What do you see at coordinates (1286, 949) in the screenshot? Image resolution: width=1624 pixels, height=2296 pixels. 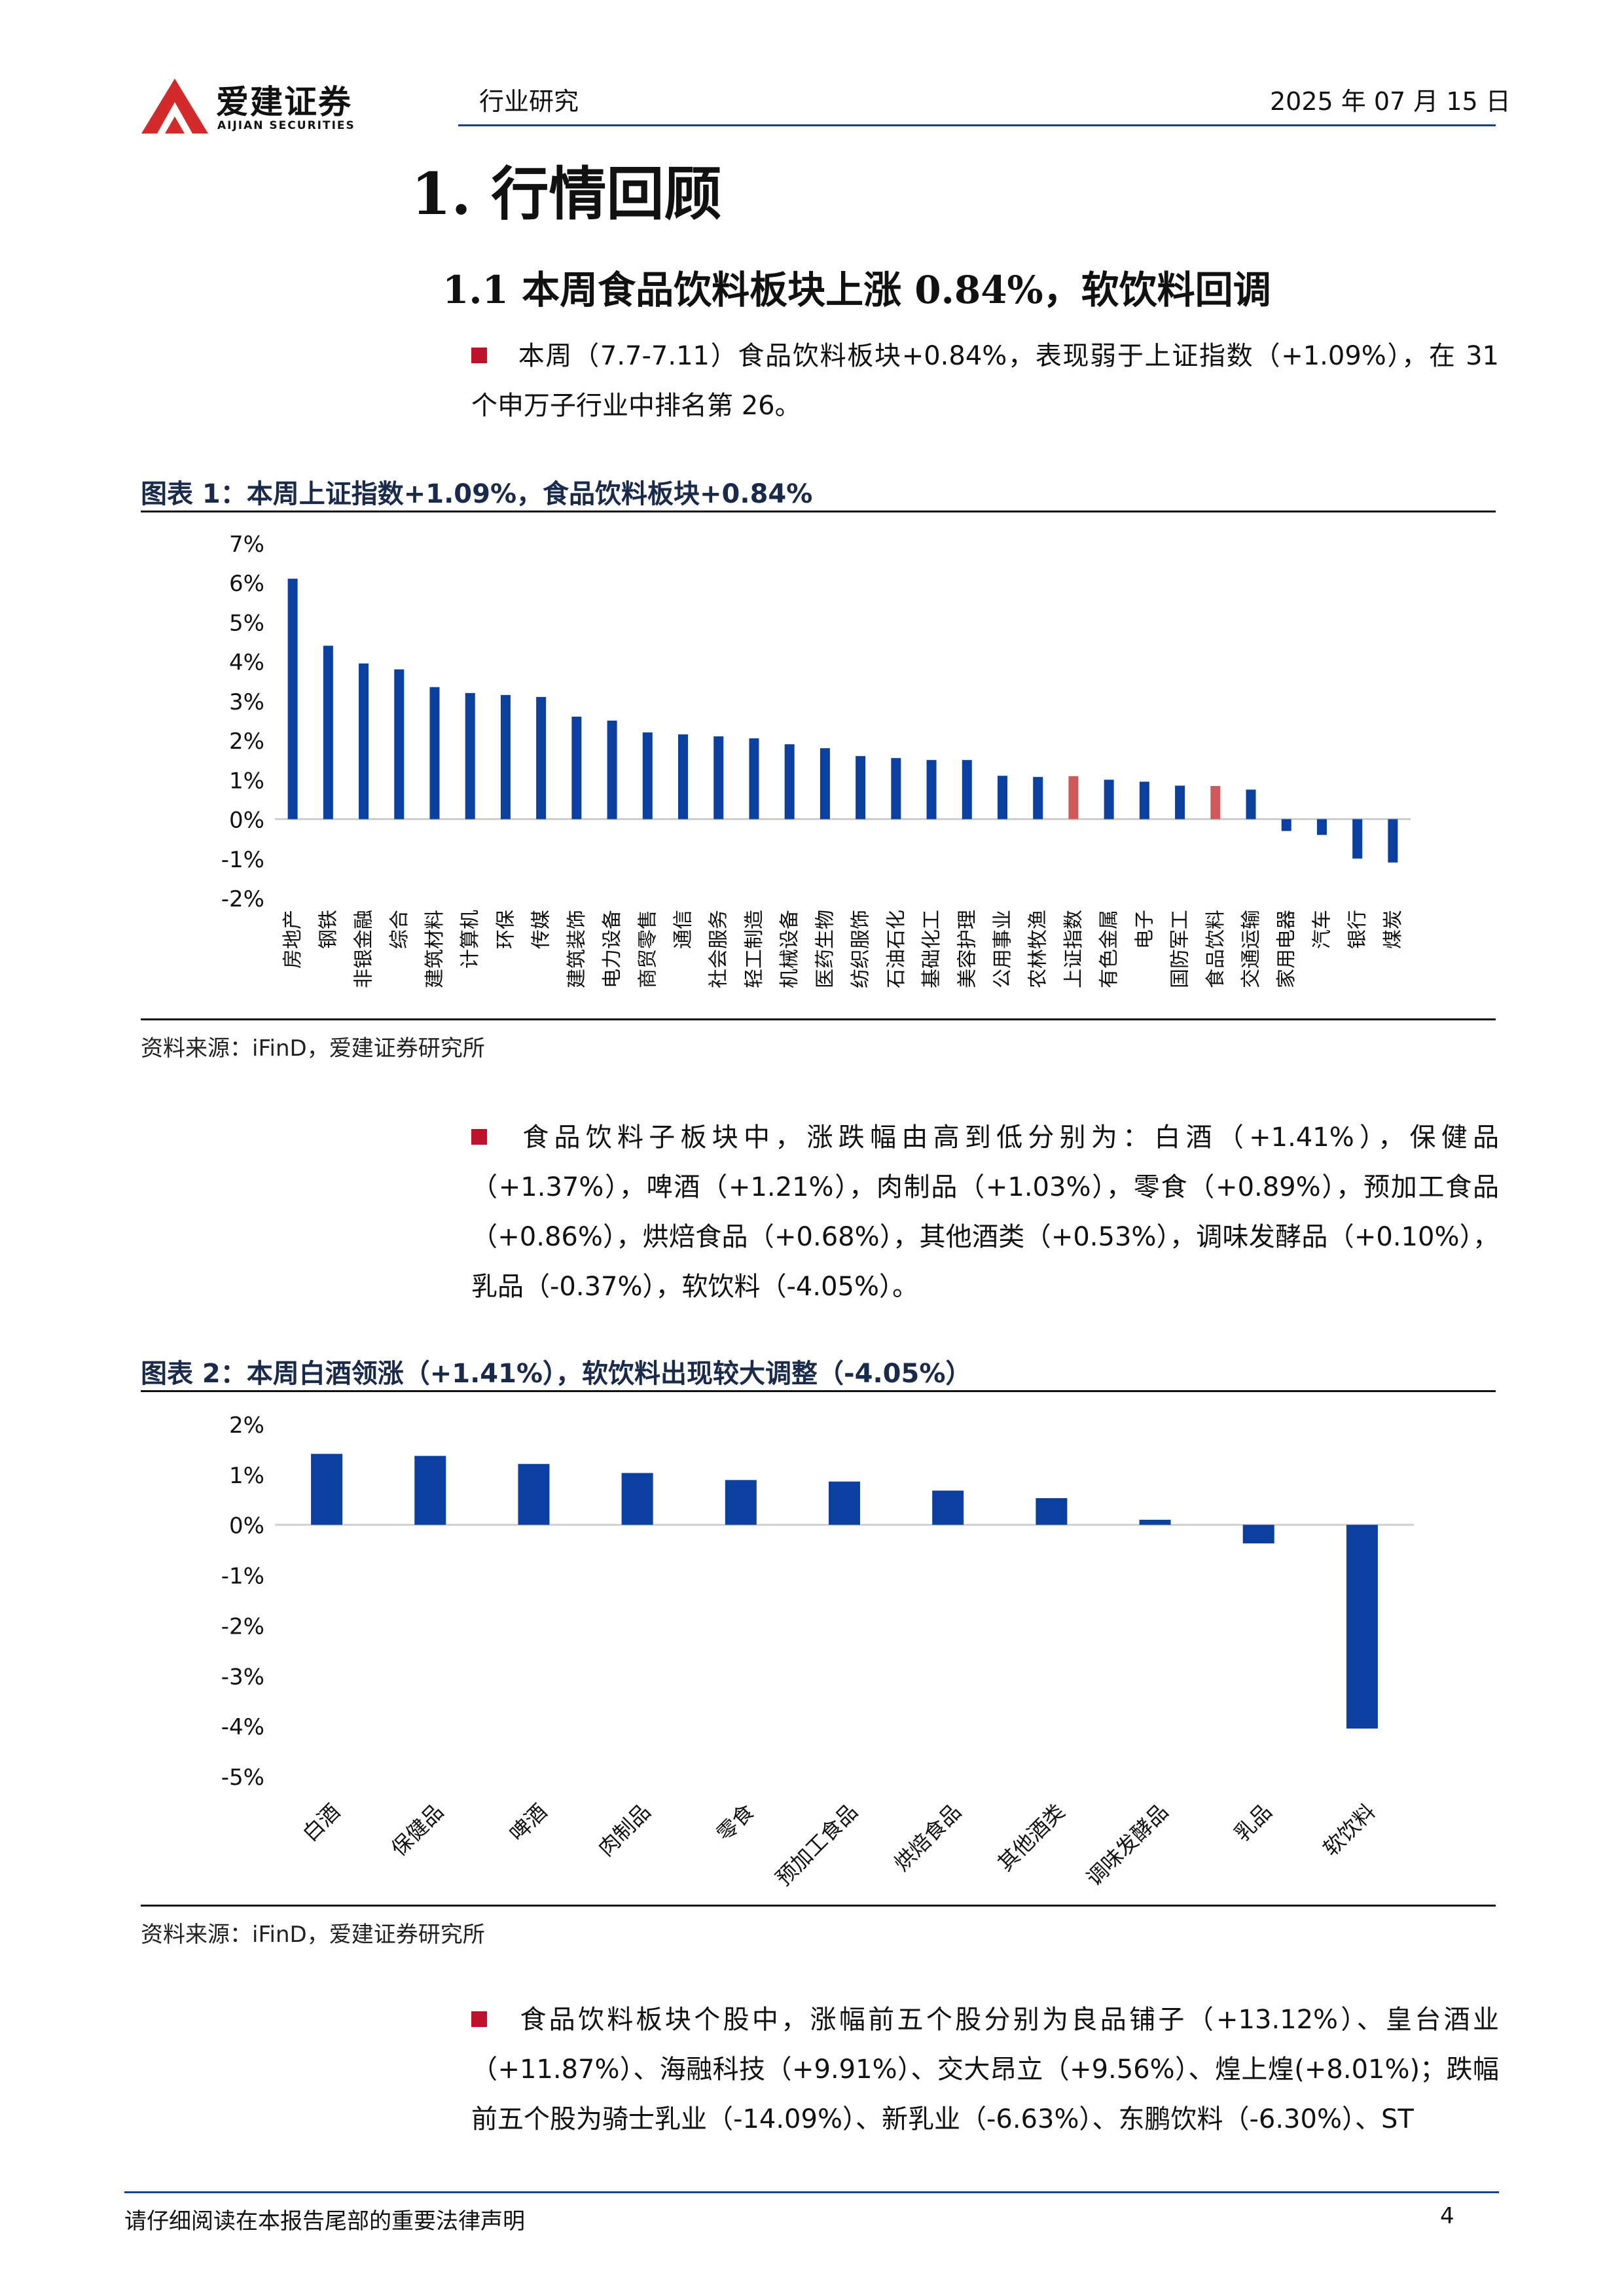 I see `x-tick-label: 家用电器` at bounding box center [1286, 949].